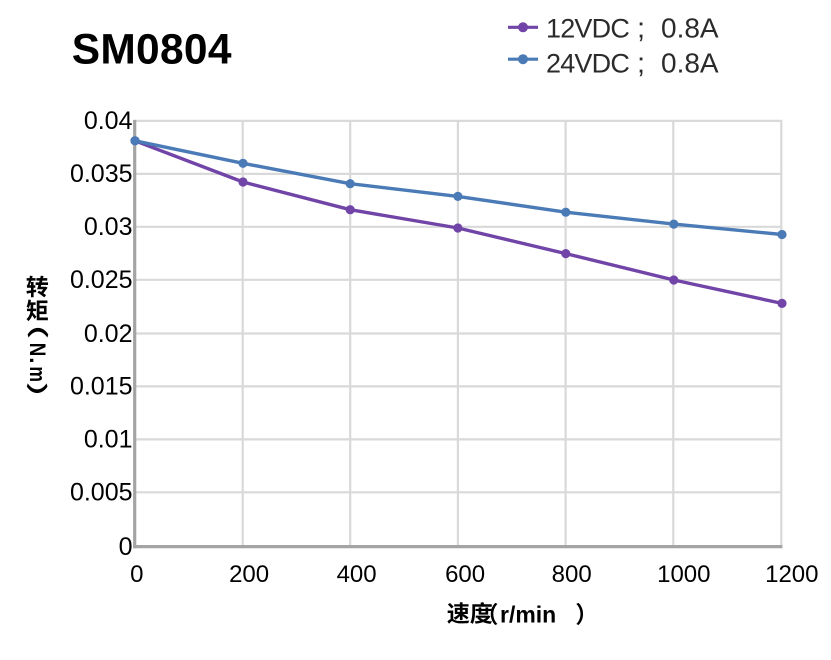 Image resolution: width=831 pixels, height=660 pixels. Describe the element at coordinates (101, 387) in the screenshot. I see `svg-text: 0.015` at that location.